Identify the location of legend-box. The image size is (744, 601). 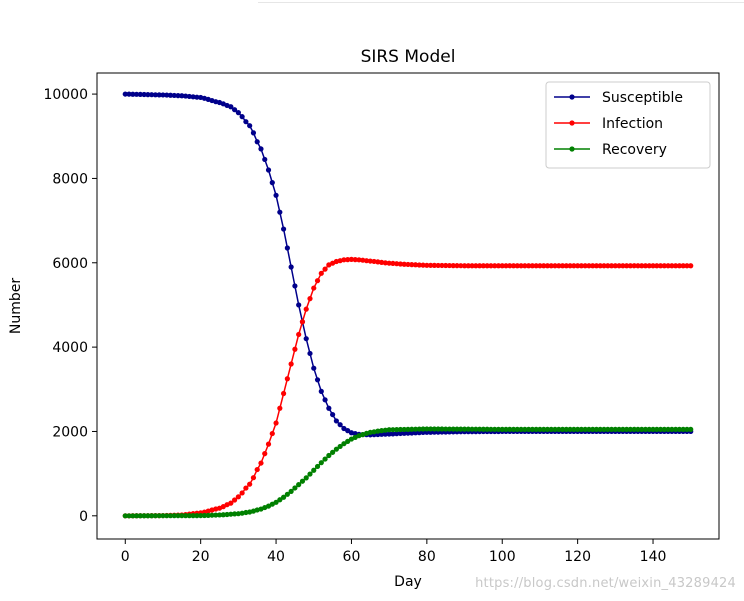
(628, 125).